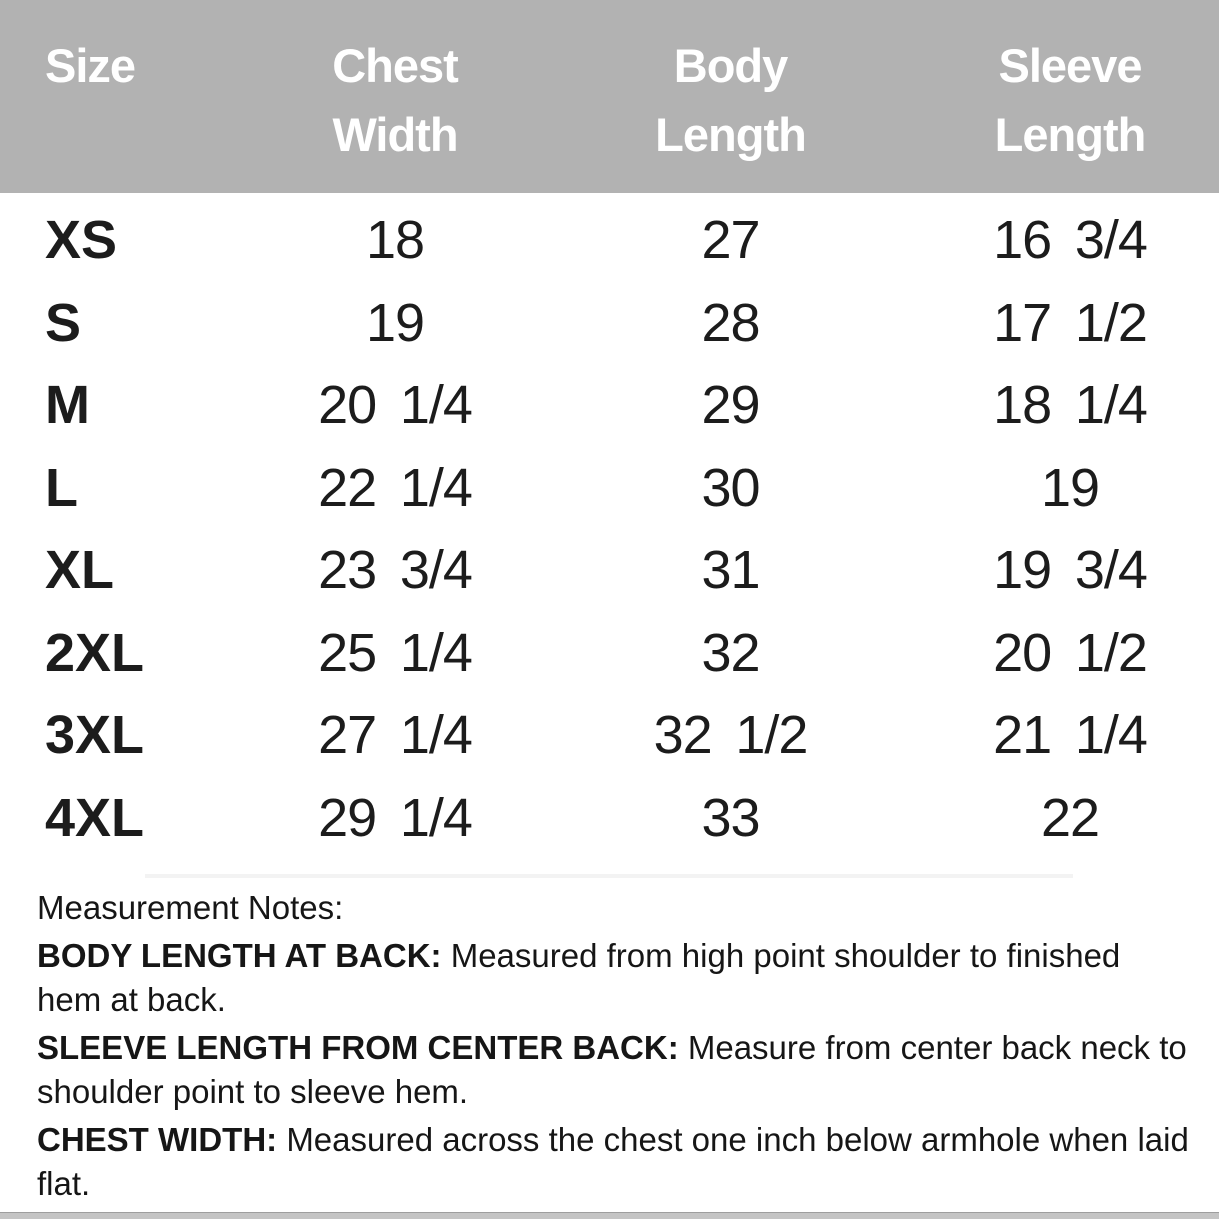  Describe the element at coordinates (125, 96) in the screenshot. I see `column-header-size: Size` at that location.